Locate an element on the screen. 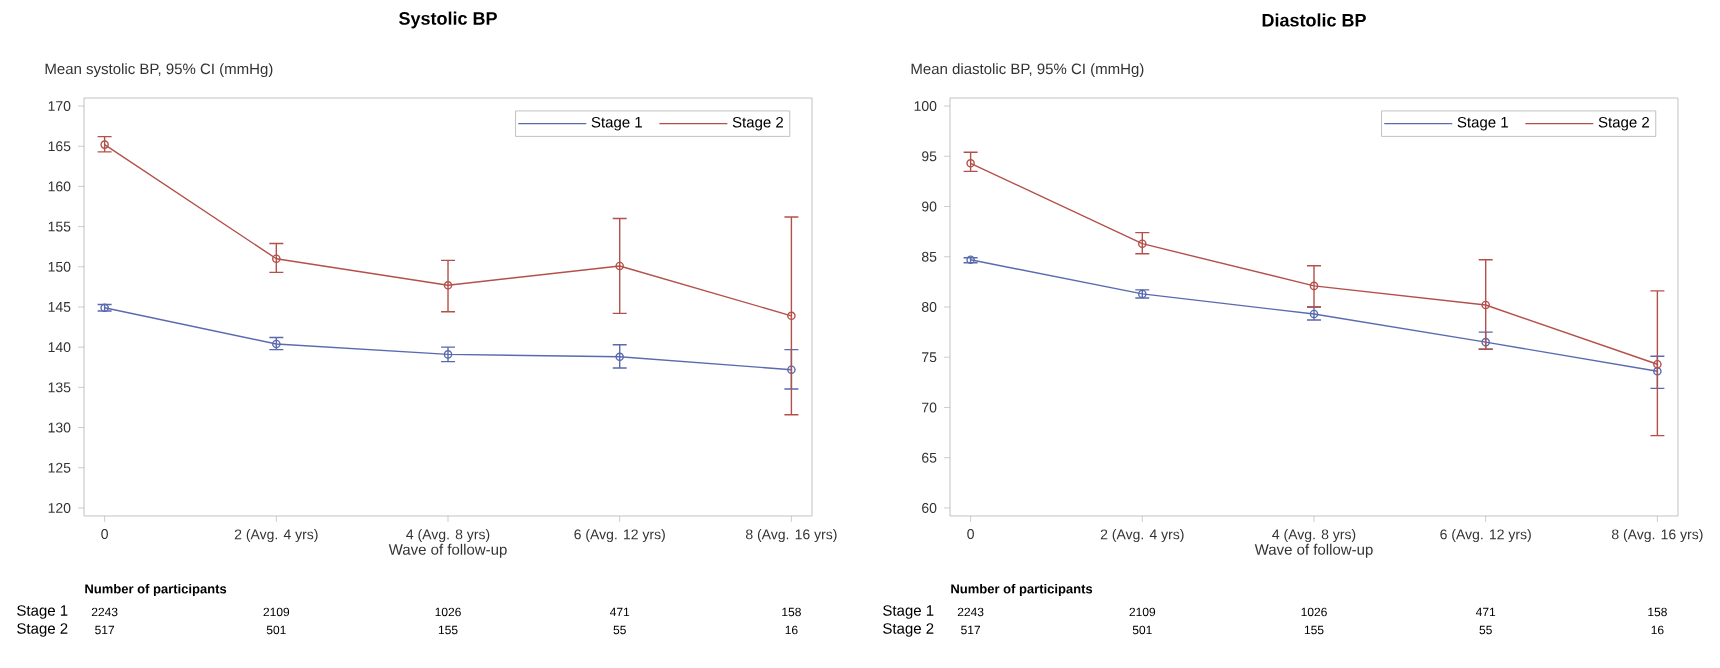 The height and width of the screenshot is (668, 1720). chart-title: Systolic BP is located at coordinates (448, 20).